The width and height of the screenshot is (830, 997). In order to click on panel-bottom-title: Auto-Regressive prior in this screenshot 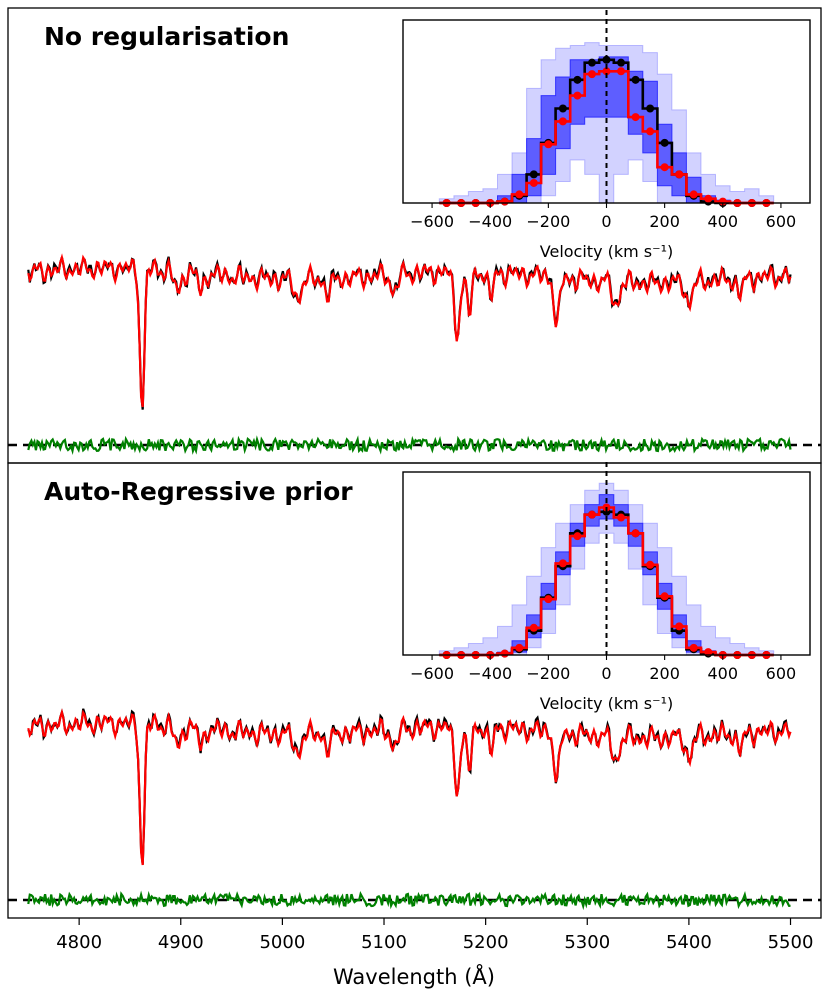, I will do `click(198, 491)`.